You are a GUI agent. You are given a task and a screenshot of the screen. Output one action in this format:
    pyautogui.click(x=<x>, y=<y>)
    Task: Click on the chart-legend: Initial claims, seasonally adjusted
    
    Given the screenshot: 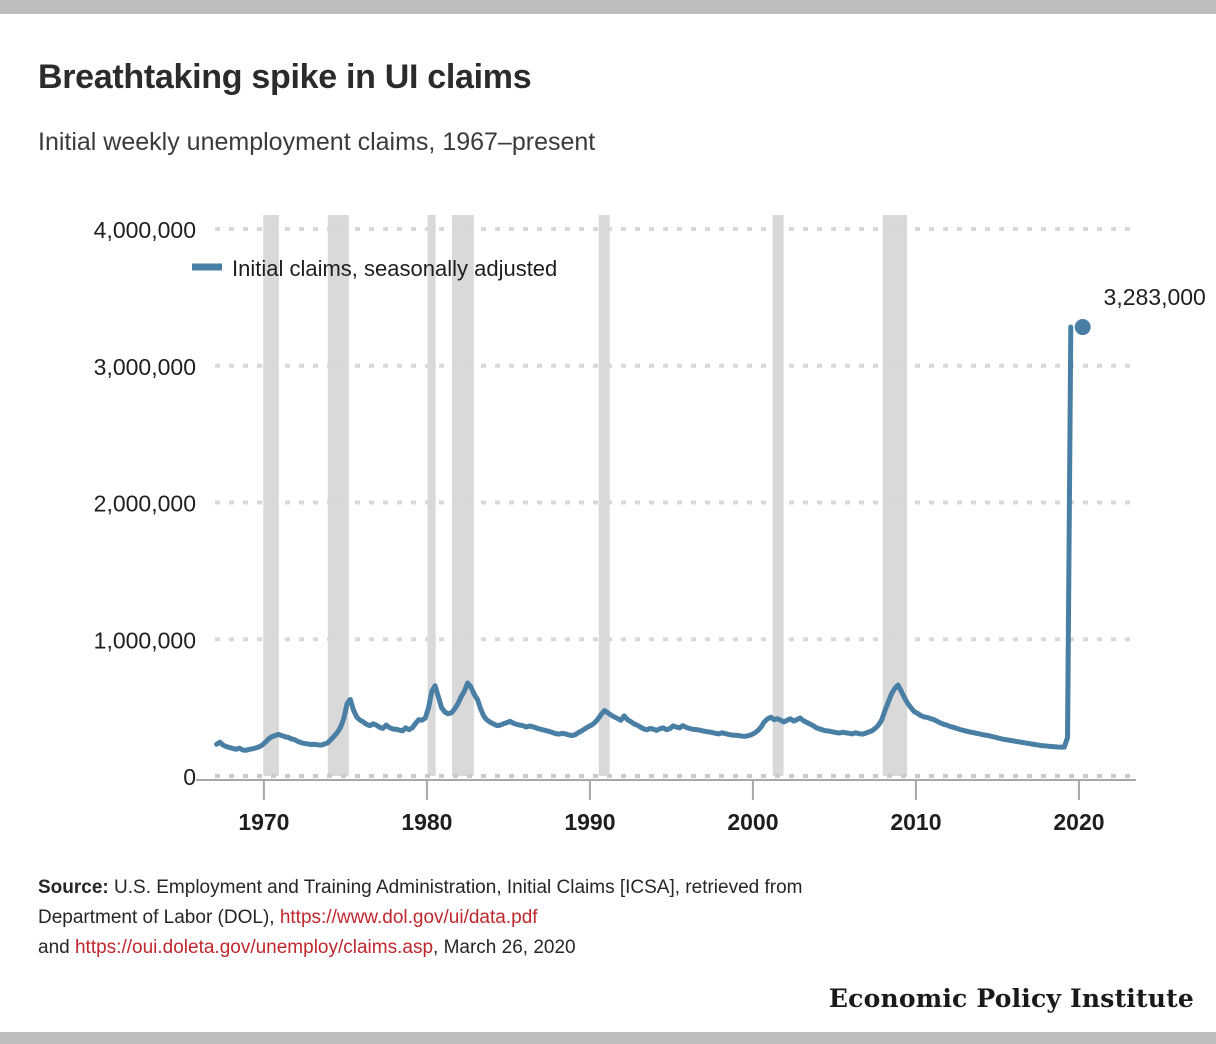 What is the action you would take?
    pyautogui.click(x=374, y=268)
    